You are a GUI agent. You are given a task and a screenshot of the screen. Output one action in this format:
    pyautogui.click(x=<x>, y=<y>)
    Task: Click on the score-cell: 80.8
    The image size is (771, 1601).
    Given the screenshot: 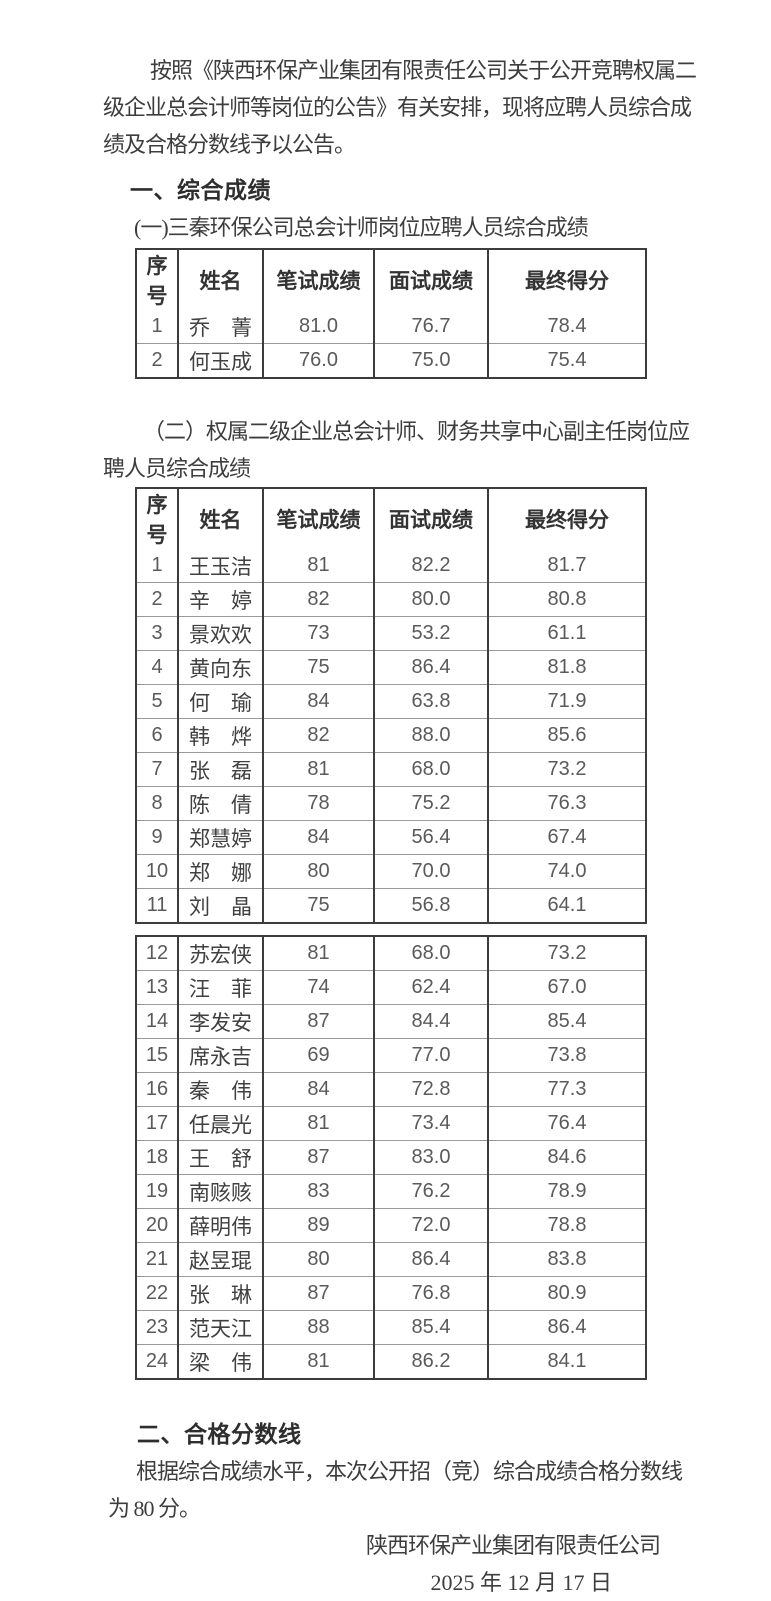 What is the action you would take?
    pyautogui.click(x=566, y=599)
    